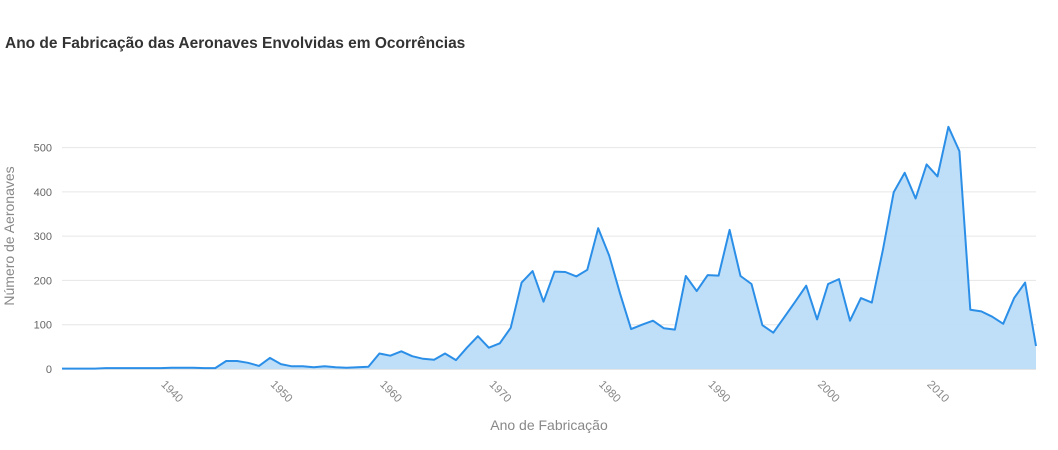 The image size is (1058, 450). Describe the element at coordinates (281, 392) in the screenshot. I see `x-tick-label: 1950` at that location.